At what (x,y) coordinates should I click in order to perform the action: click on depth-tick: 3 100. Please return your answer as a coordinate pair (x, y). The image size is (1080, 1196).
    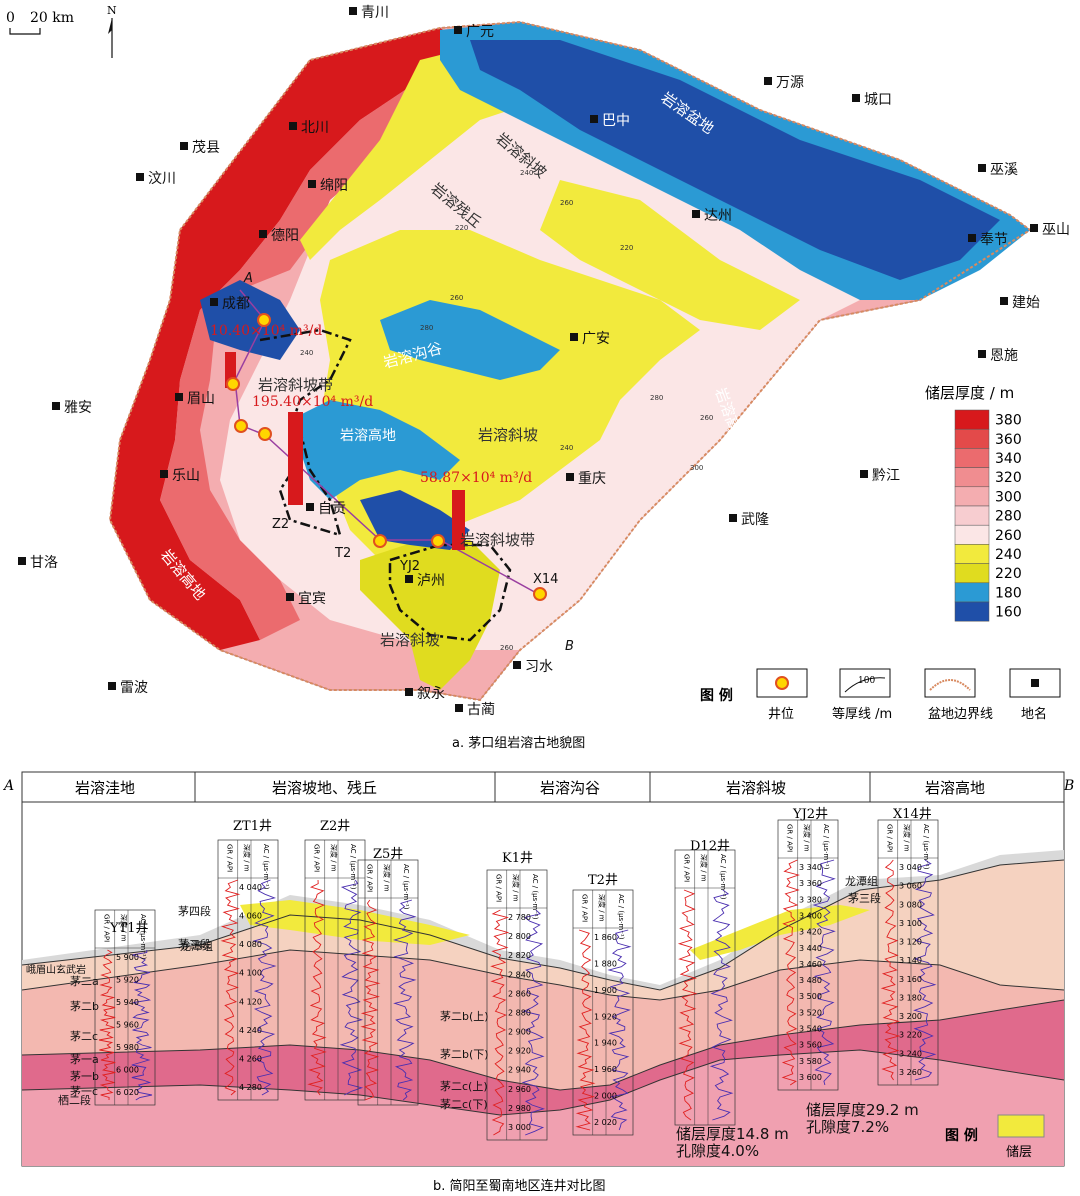
    Looking at the image, I should click on (910, 923).